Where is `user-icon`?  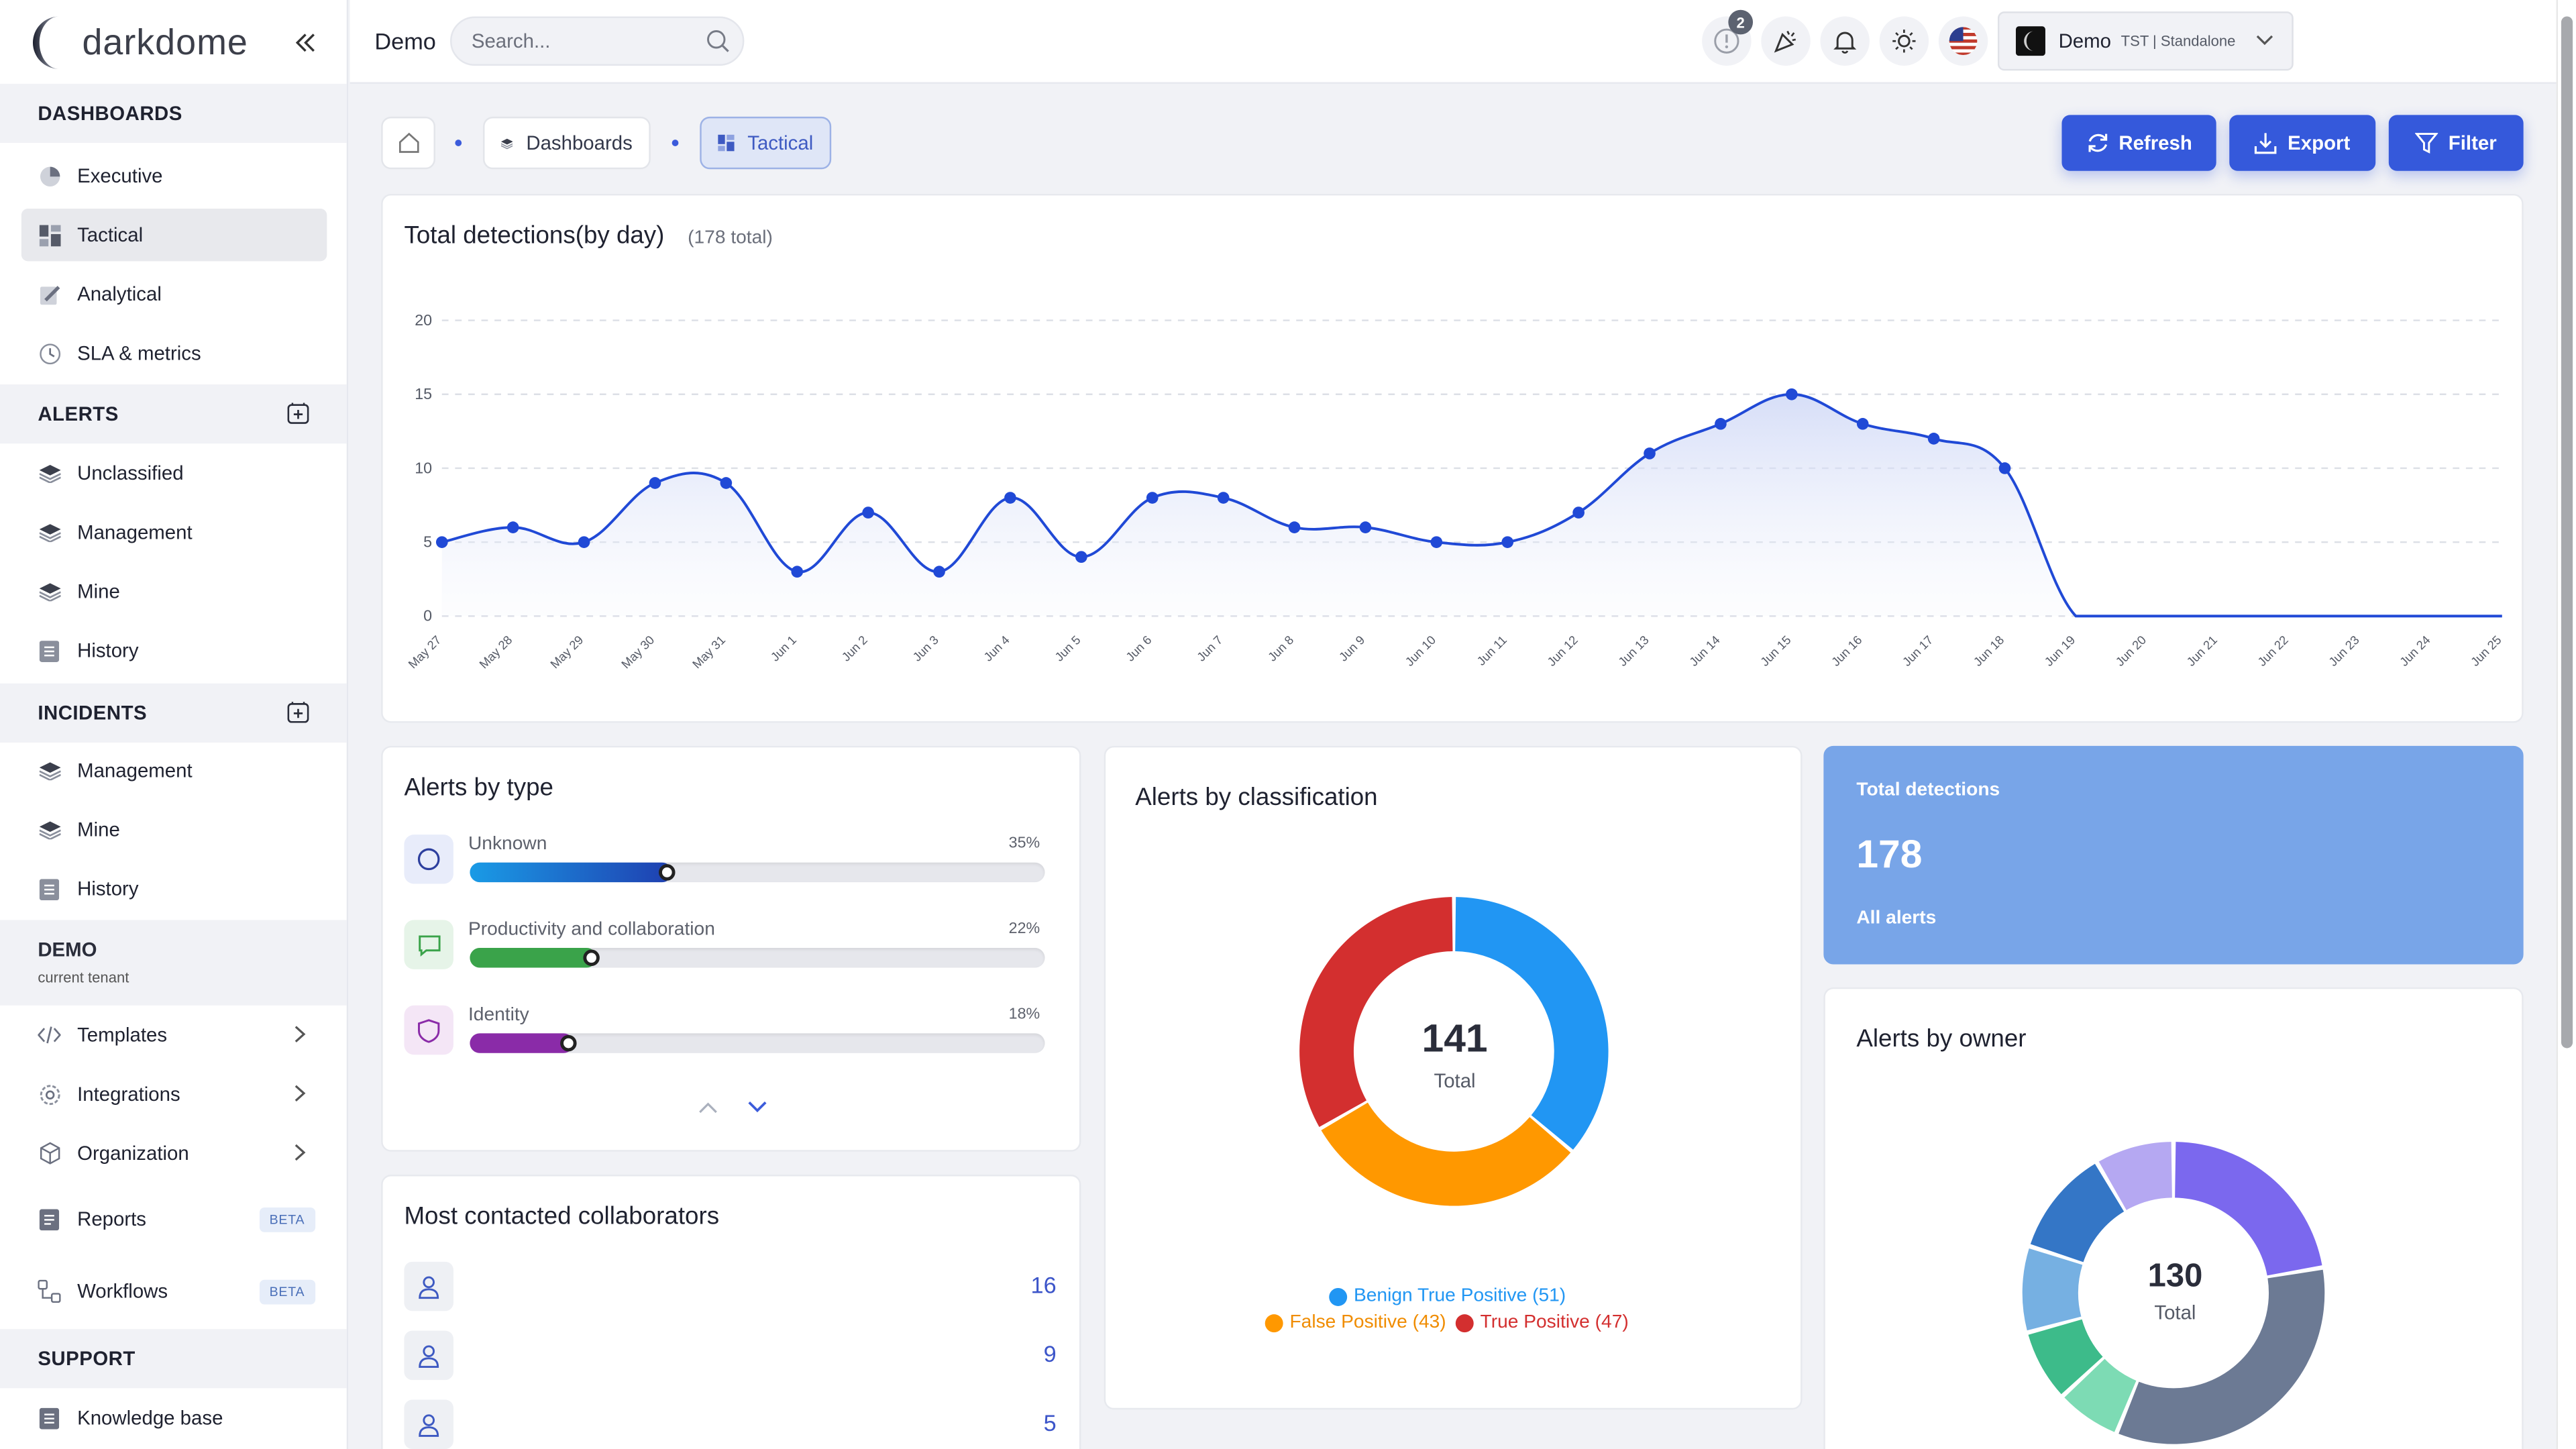
user-icon is located at coordinates (428, 1286).